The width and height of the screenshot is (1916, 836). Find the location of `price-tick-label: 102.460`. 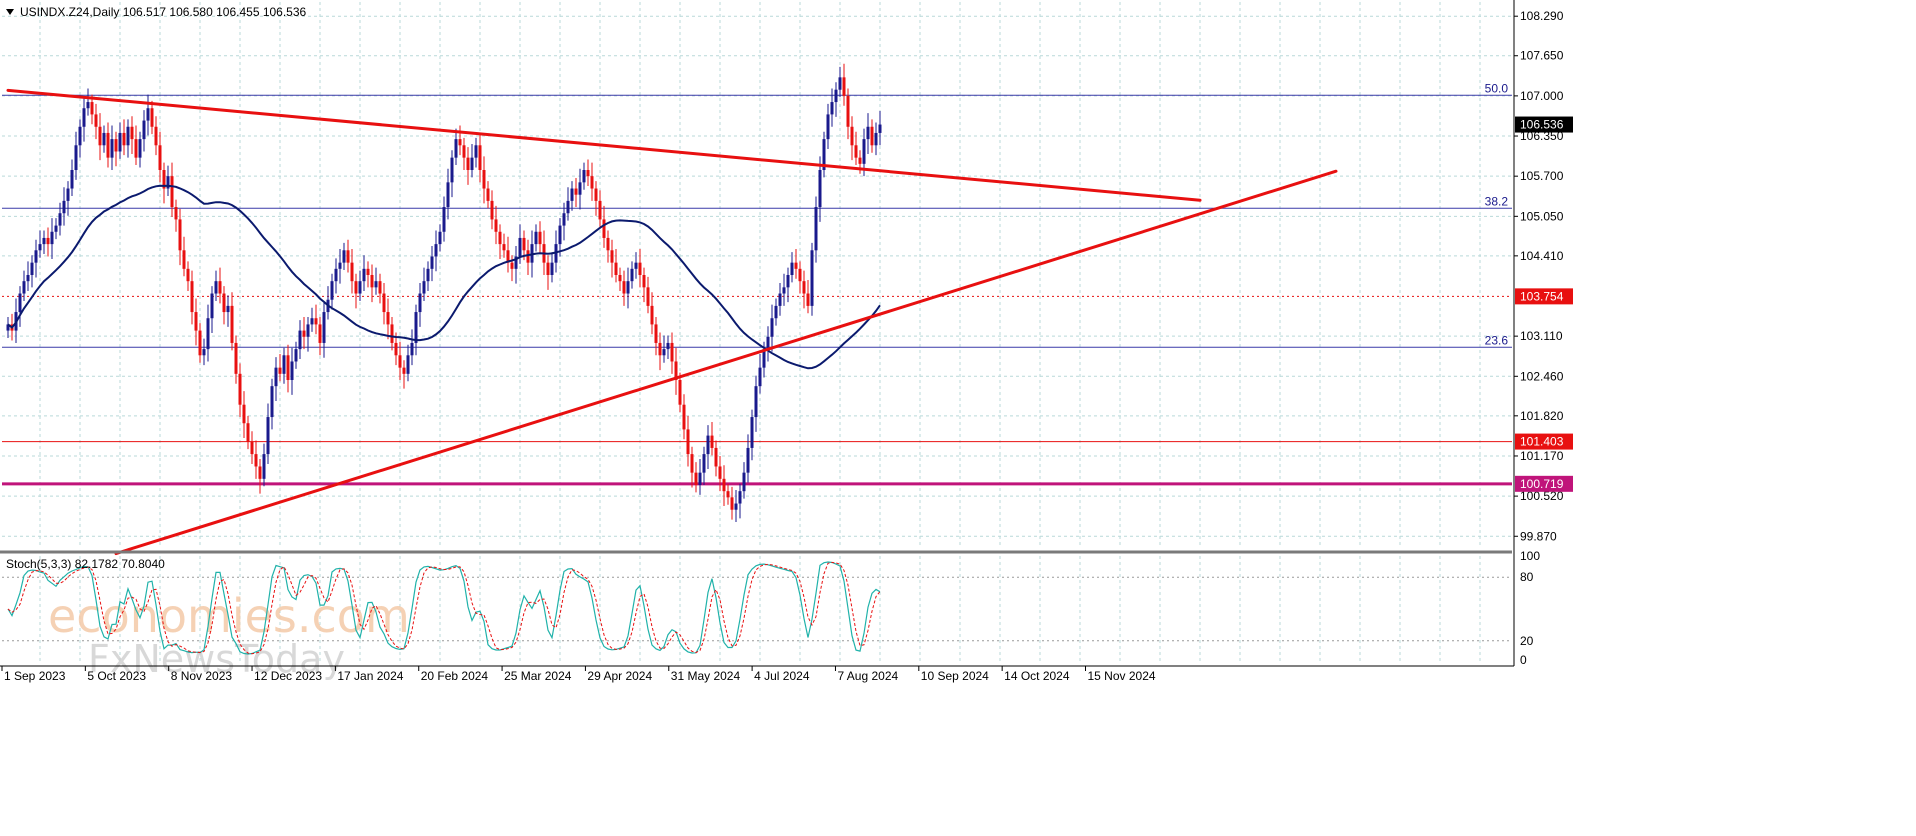

price-tick-label: 102.460 is located at coordinates (1542, 376).